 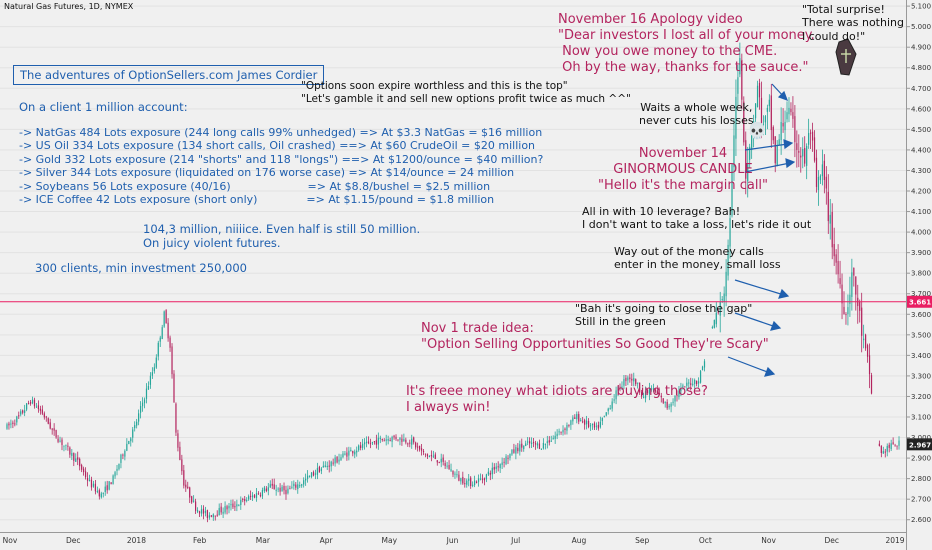 What do you see at coordinates (921, 253) in the screenshot?
I see `y-tick-label: 3.900` at bounding box center [921, 253].